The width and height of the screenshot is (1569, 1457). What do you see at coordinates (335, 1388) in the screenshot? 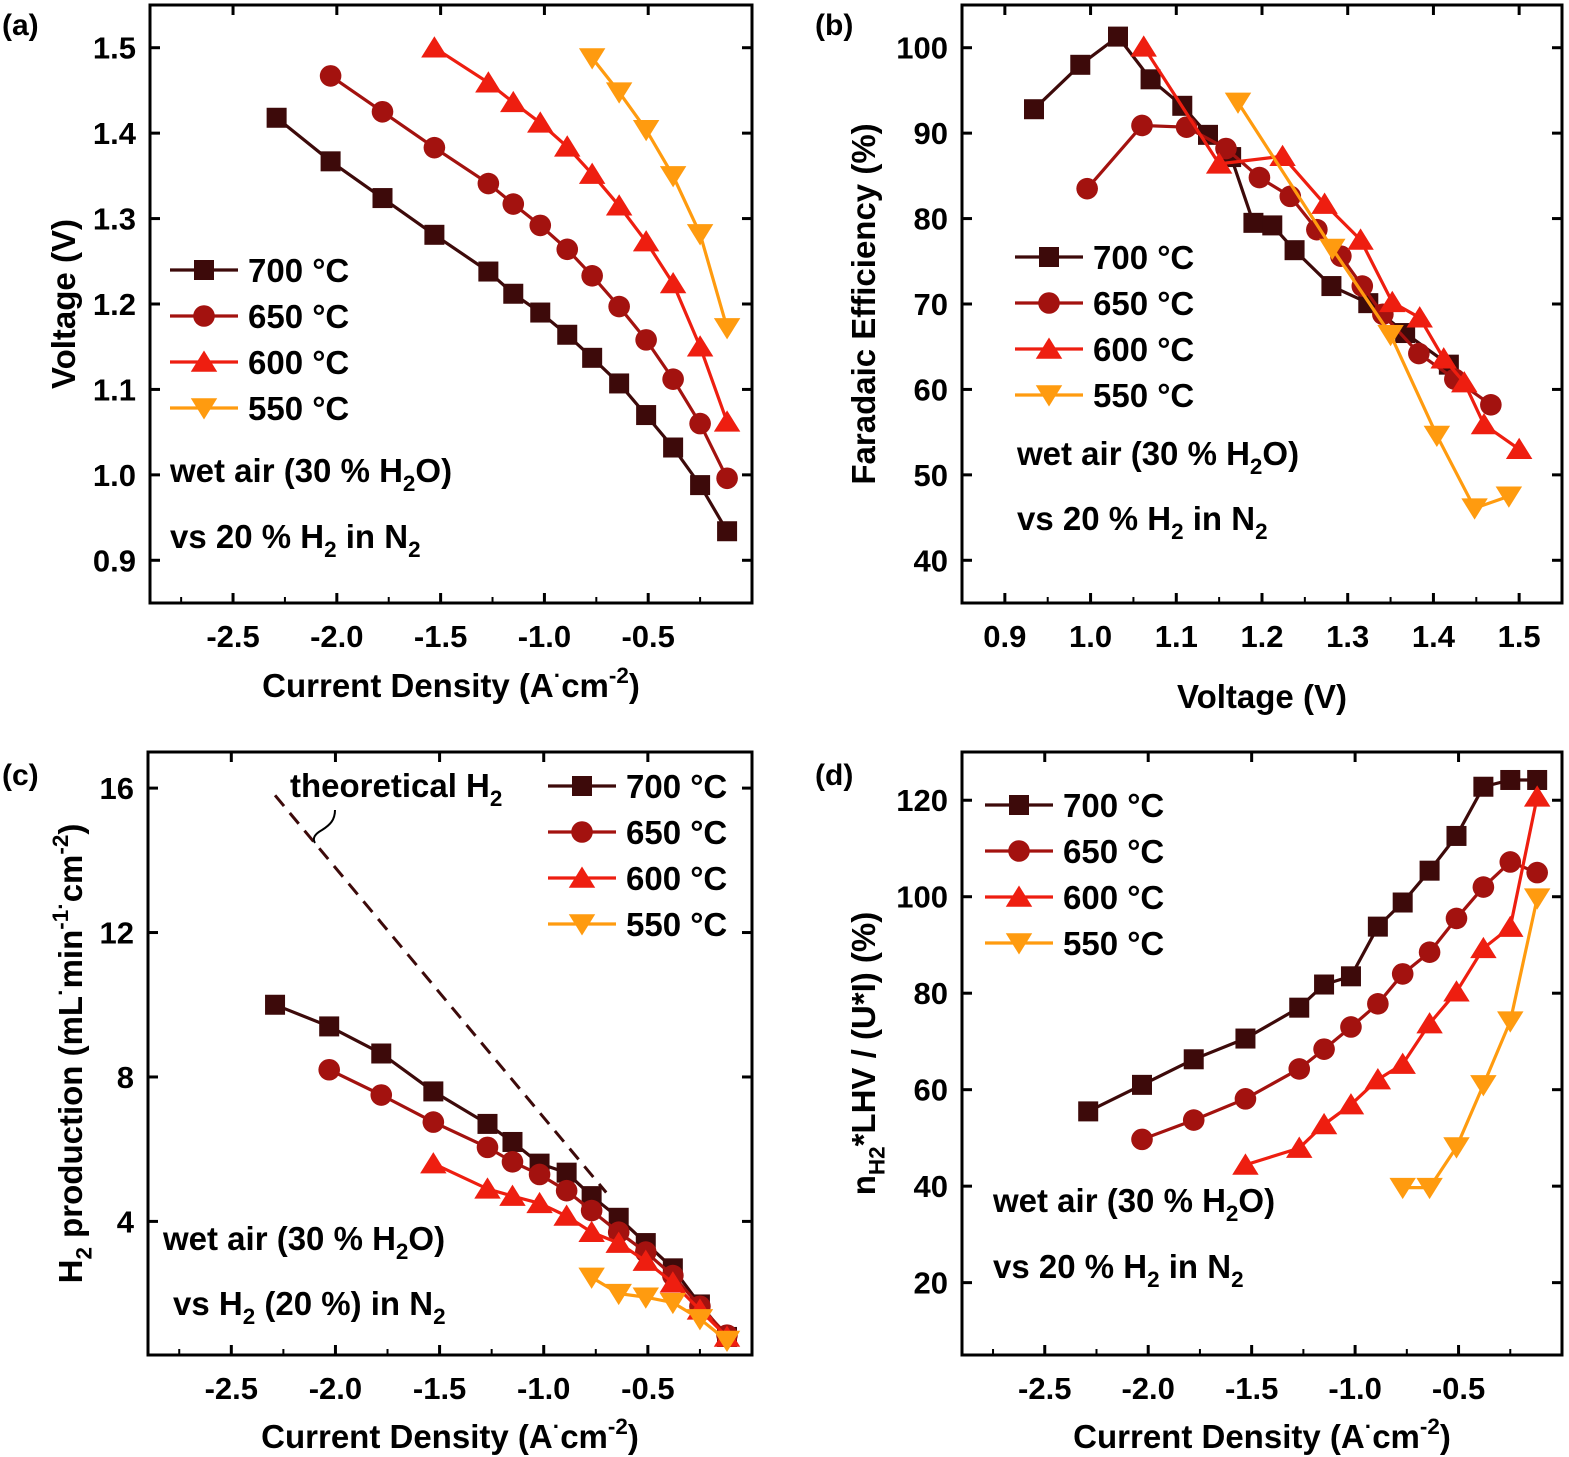
I see `x-tick-label: -2.0` at bounding box center [335, 1388].